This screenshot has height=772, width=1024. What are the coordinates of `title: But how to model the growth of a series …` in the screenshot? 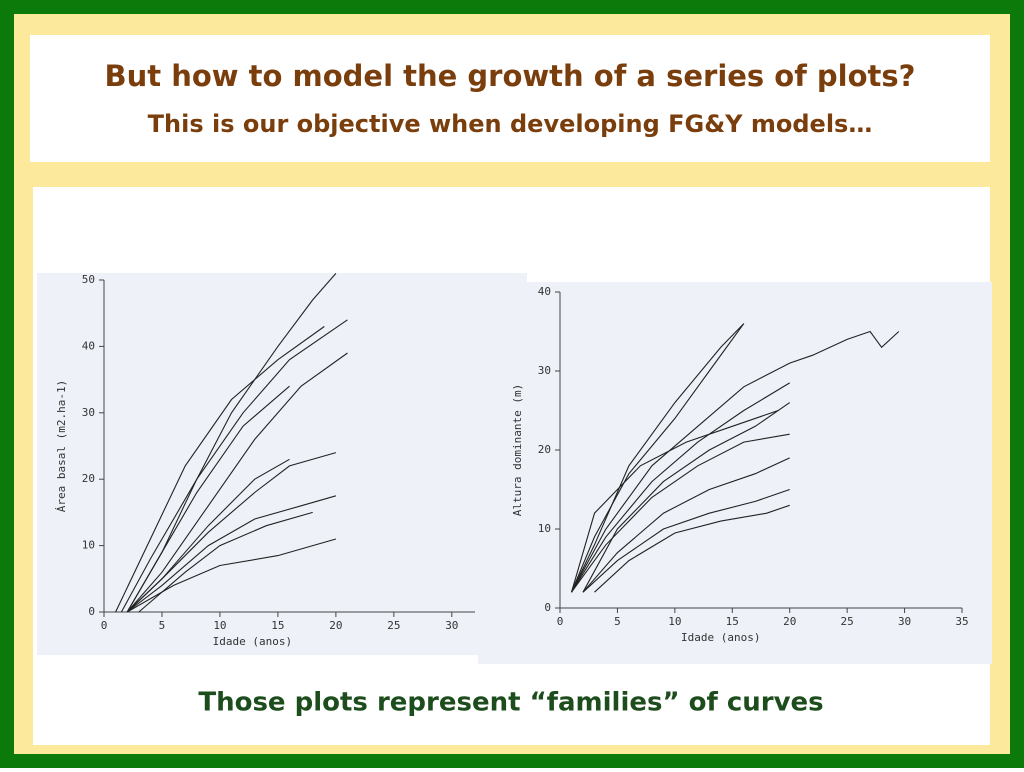 It's located at (509, 76).